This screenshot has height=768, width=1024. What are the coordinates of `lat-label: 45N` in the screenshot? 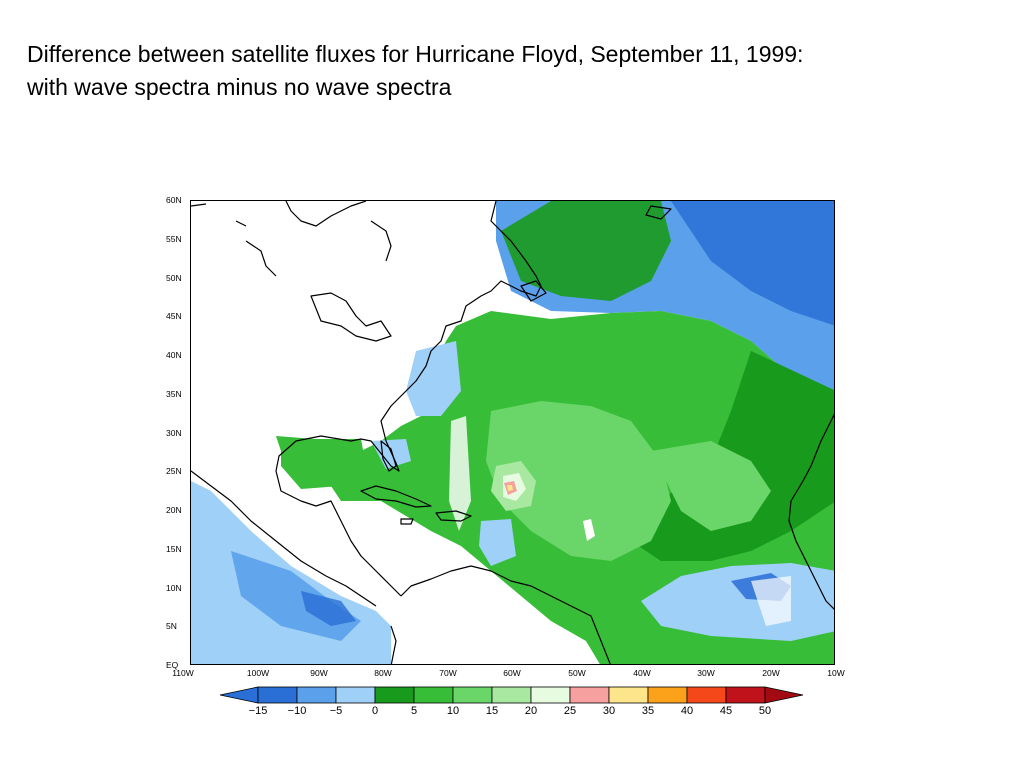 It's located at (174, 316).